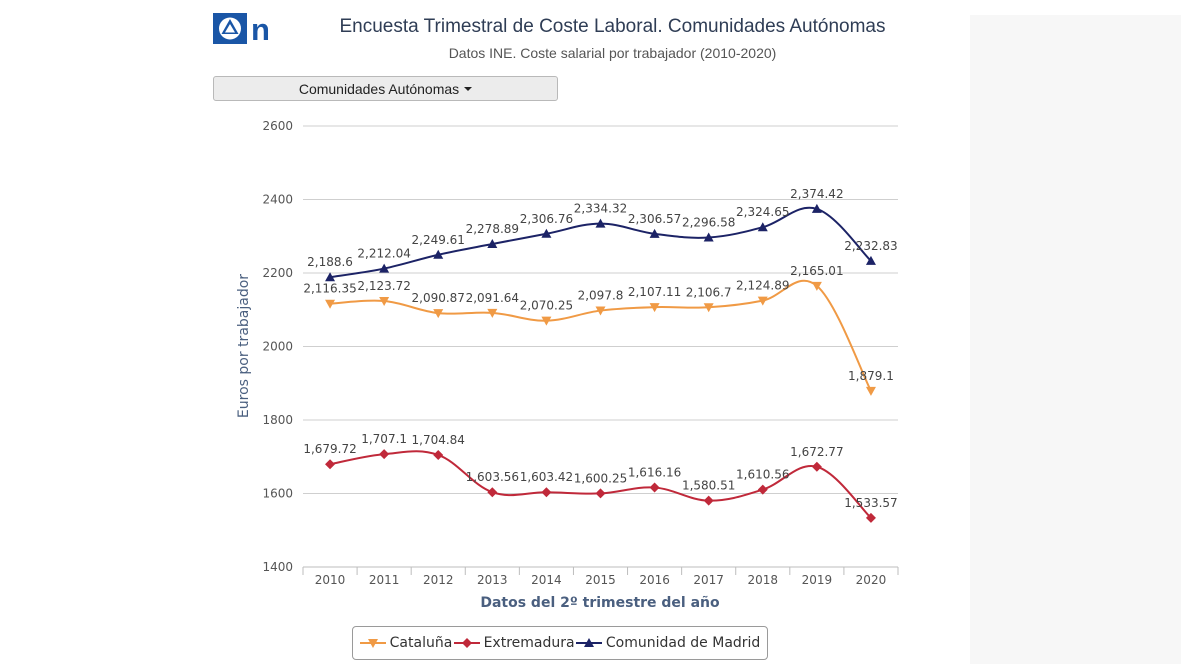  What do you see at coordinates (277, 567) in the screenshot?
I see `y-tick-label: 1400` at bounding box center [277, 567].